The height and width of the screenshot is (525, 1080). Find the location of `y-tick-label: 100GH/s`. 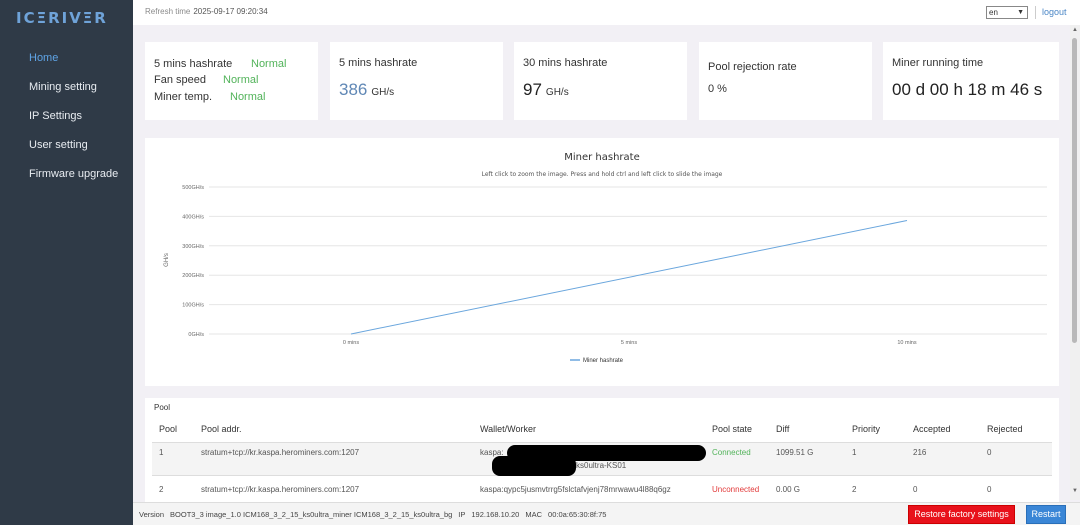

y-tick-label: 100GH/s is located at coordinates (193, 306).